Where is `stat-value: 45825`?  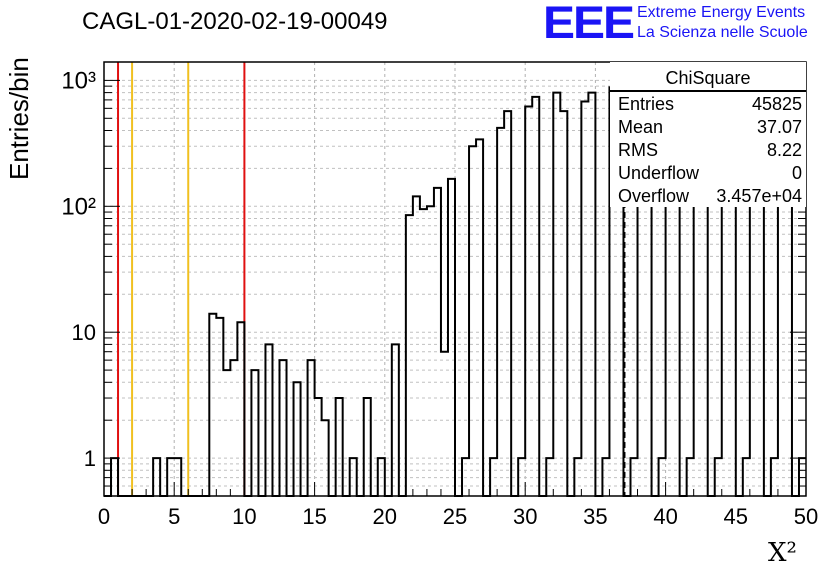
stat-value: 45825 is located at coordinates (776, 104).